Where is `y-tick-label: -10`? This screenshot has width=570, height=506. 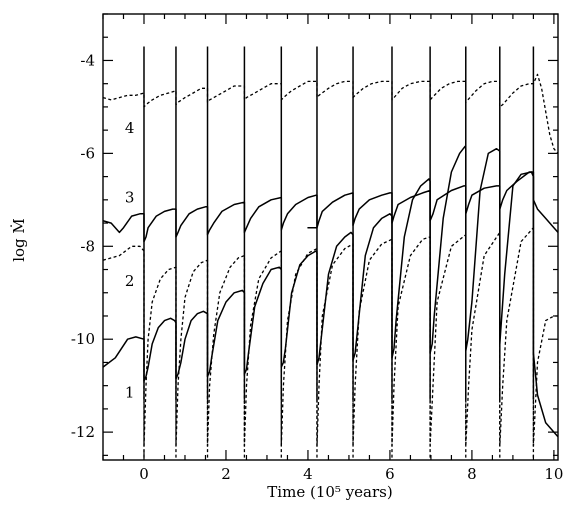 y-tick-label: -10 is located at coordinates (83, 339).